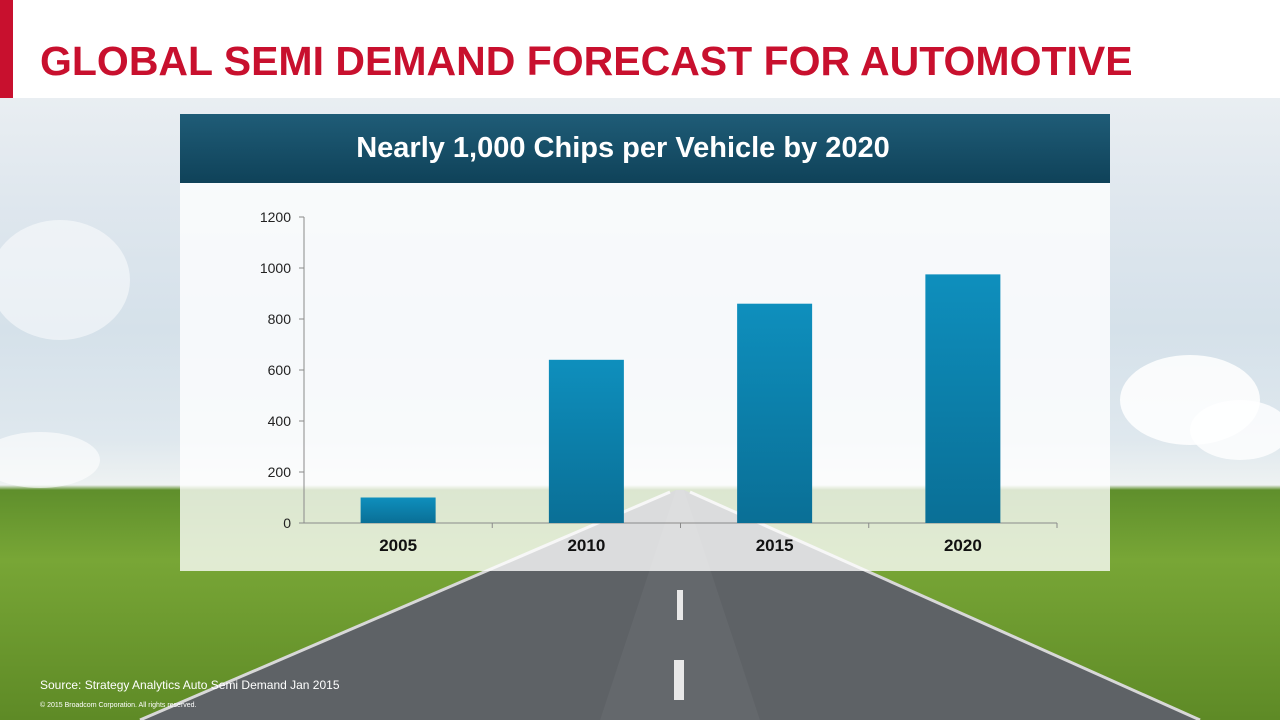 The image size is (1280, 720). What do you see at coordinates (280, 319) in the screenshot?
I see `y-tick-label: 800` at bounding box center [280, 319].